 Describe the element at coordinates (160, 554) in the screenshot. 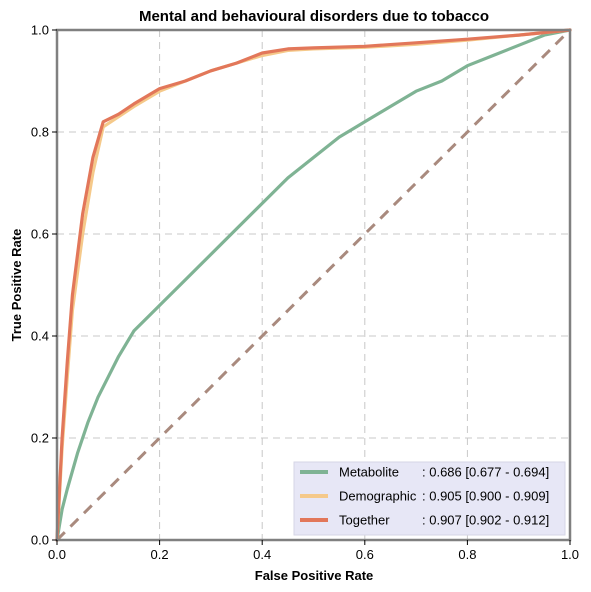

I see `x-tick-label: 0.2` at that location.